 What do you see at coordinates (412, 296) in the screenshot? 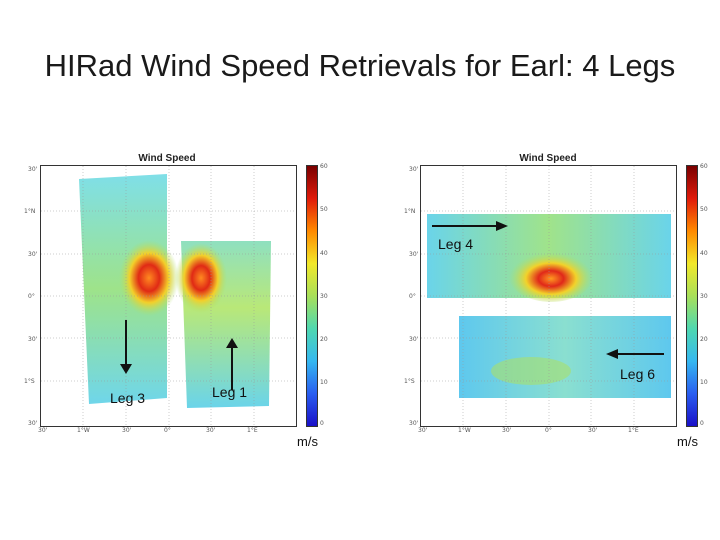
I see `right-y-tick: 0°` at bounding box center [412, 296].